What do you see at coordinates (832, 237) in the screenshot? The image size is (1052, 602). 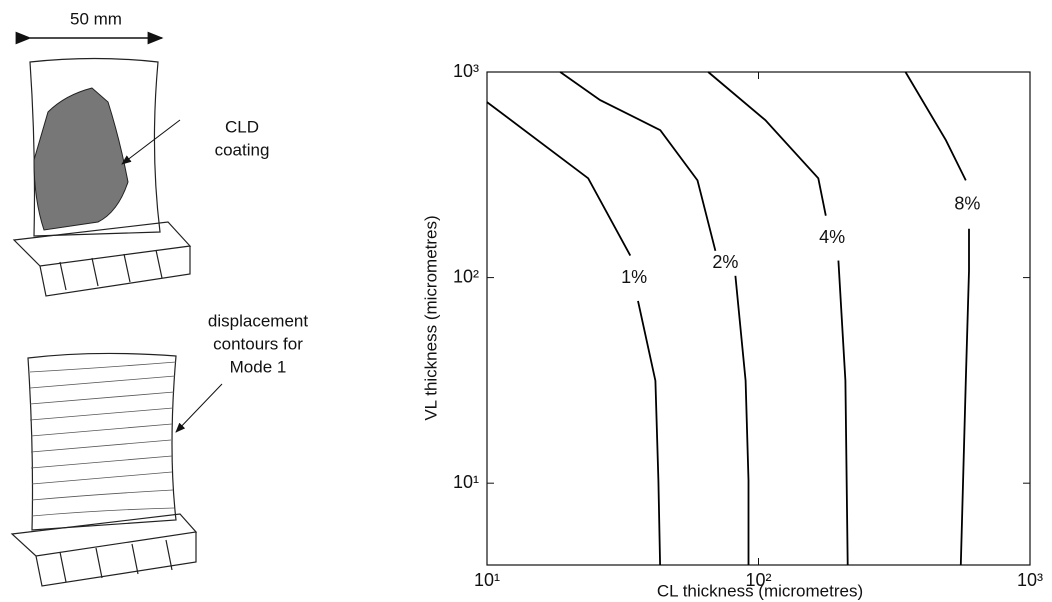 I see `contour-label: 4%` at bounding box center [832, 237].